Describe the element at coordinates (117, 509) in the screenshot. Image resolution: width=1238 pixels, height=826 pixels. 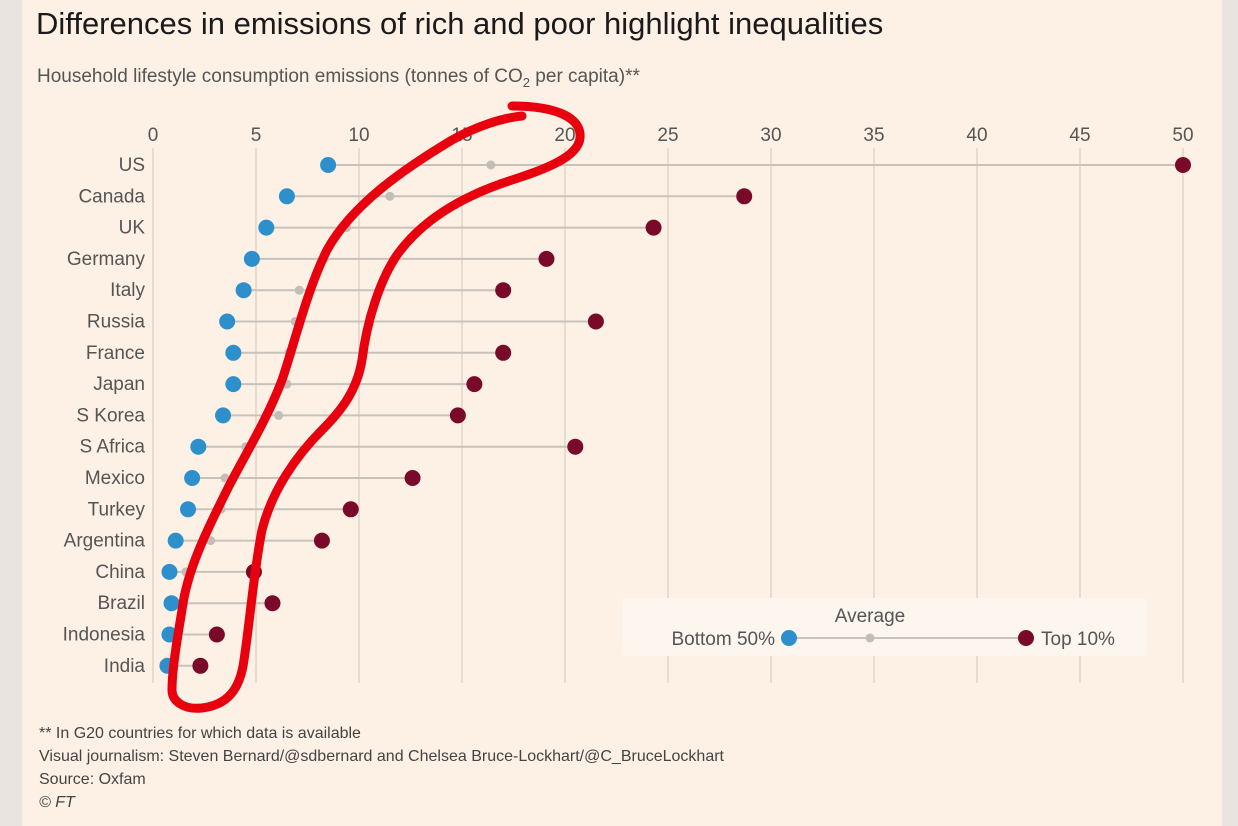
I see `country-label: Turkey` at that location.